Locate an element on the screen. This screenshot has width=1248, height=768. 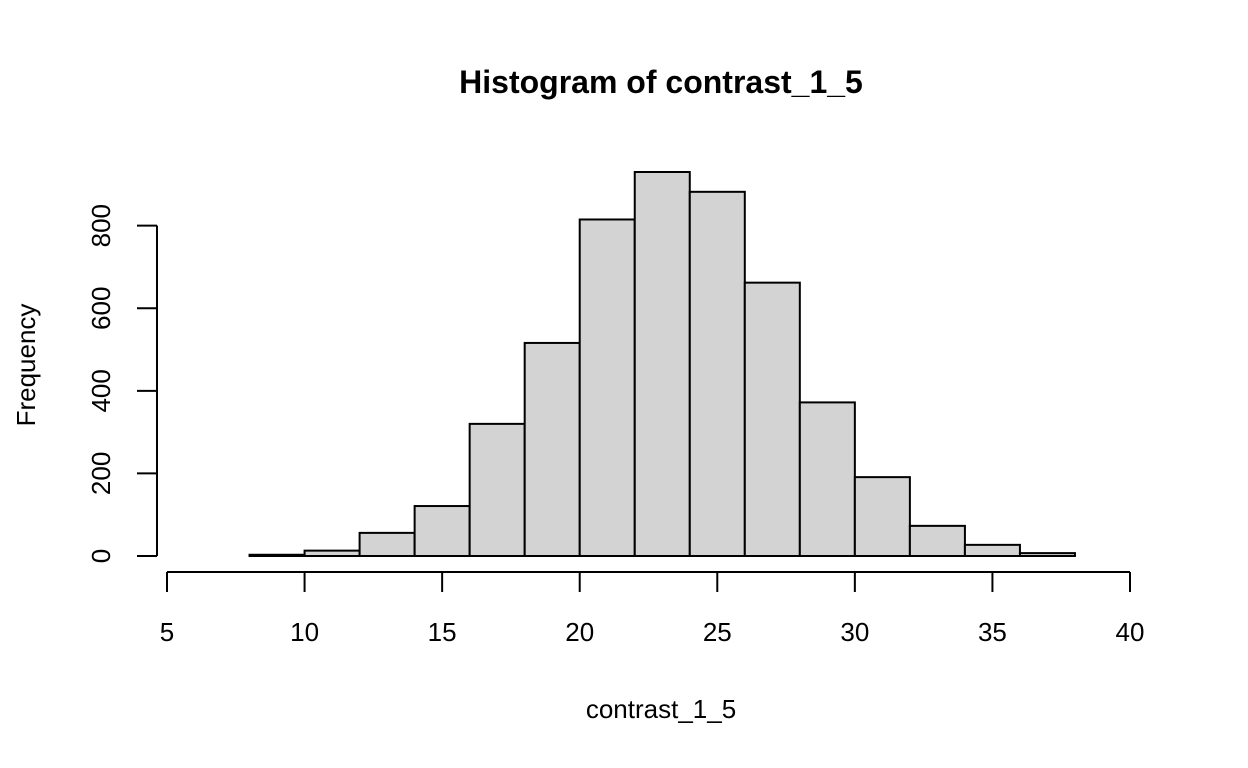
y-tick-label: 400 is located at coordinates (101, 390).